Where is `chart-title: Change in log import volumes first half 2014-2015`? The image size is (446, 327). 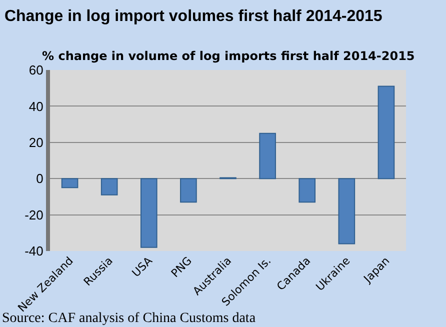 chart-title: Change in log import volumes first half 2014-2015 is located at coordinates (193, 17).